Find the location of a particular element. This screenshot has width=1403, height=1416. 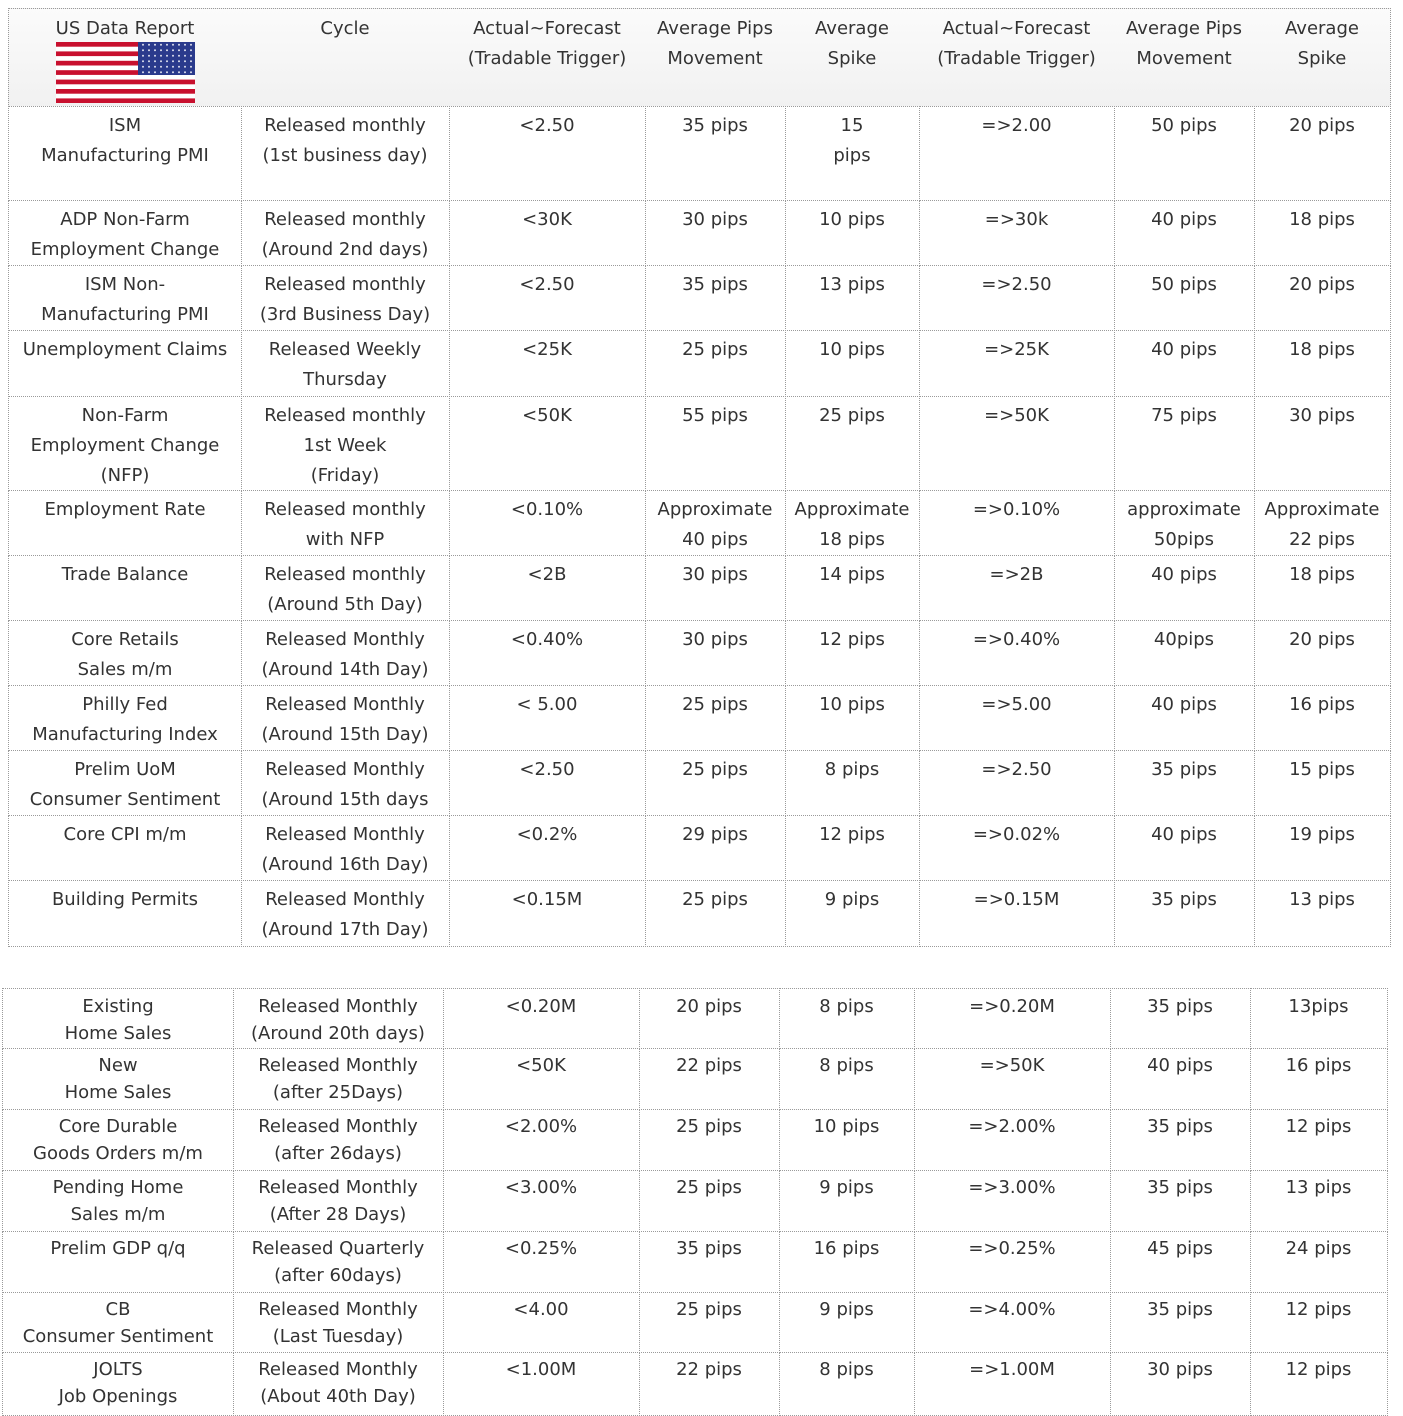

cell-line: (Around 2nd days) is located at coordinates (345, 249).